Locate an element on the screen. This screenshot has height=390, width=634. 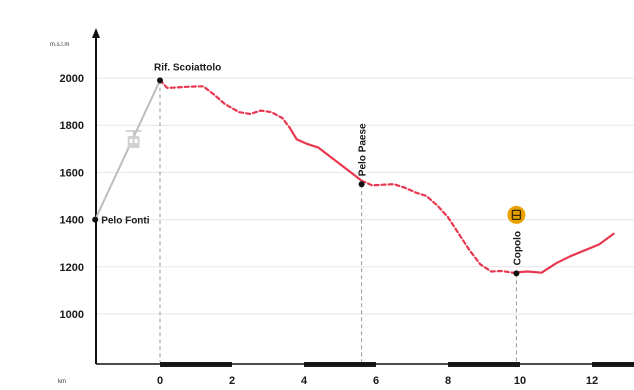
x-tick-labels: 0 2 4 6 8 10 12 is located at coordinates (377, 381).